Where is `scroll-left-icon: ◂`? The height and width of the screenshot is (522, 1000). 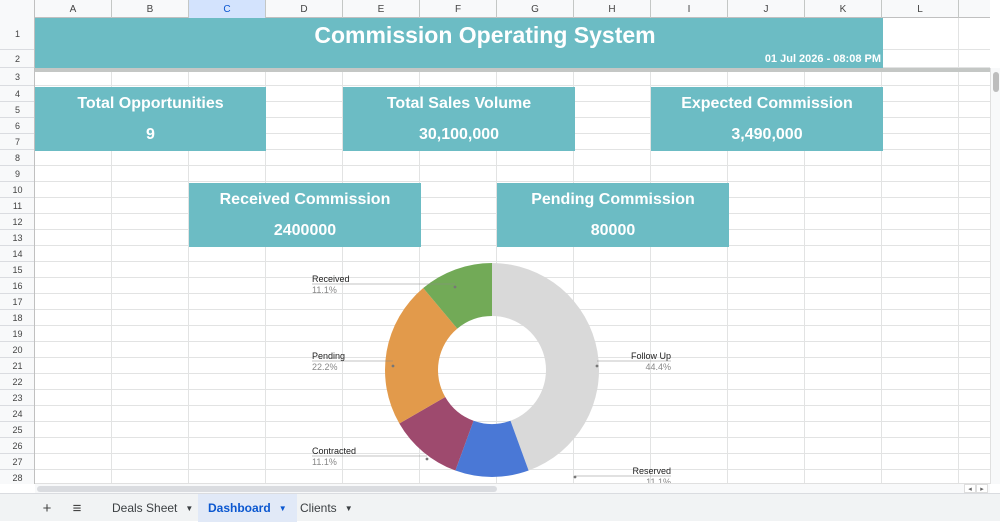 scroll-left-icon: ◂ is located at coordinates (970, 488).